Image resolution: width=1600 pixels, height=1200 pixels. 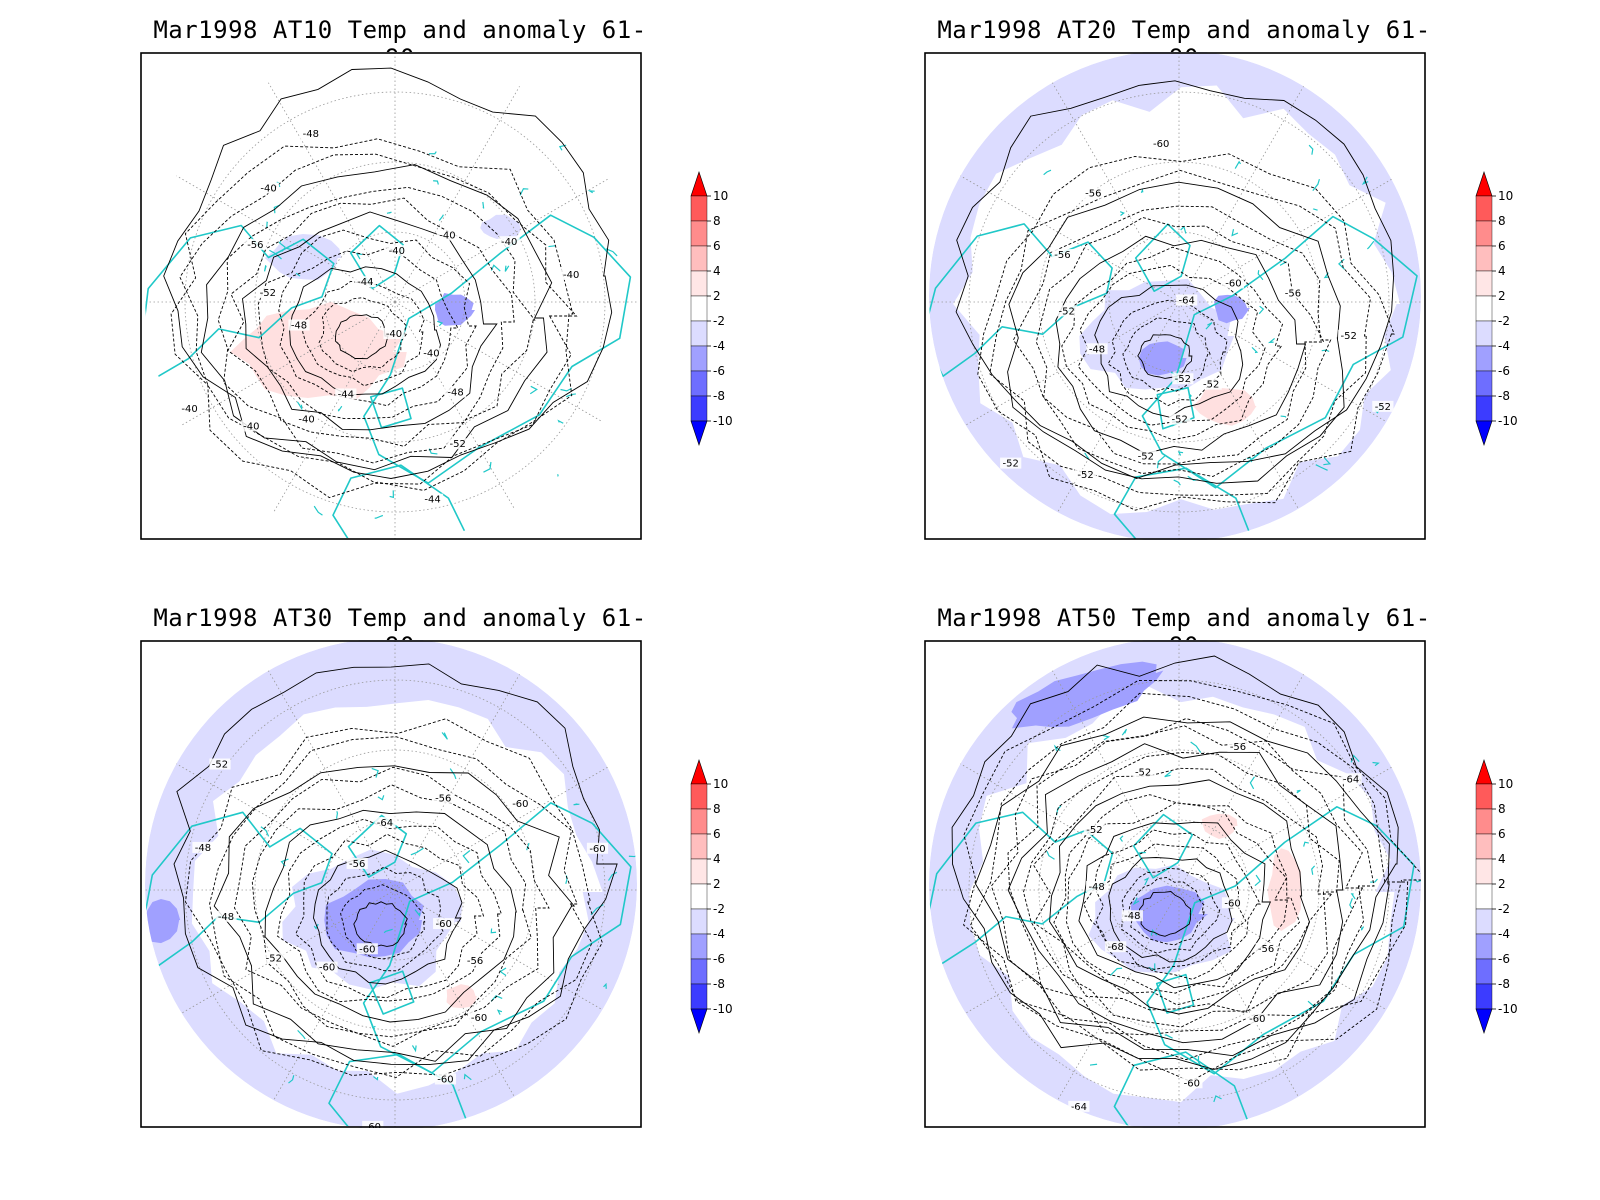 What do you see at coordinates (1504, 959) in the screenshot?
I see `colorbar-tick-label: -6` at bounding box center [1504, 959].